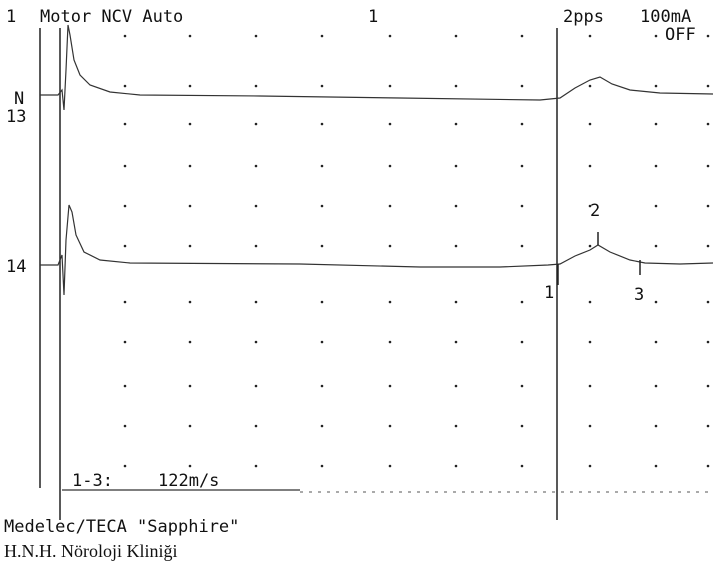  I want to click on rate: 2pps, so click(583, 17).